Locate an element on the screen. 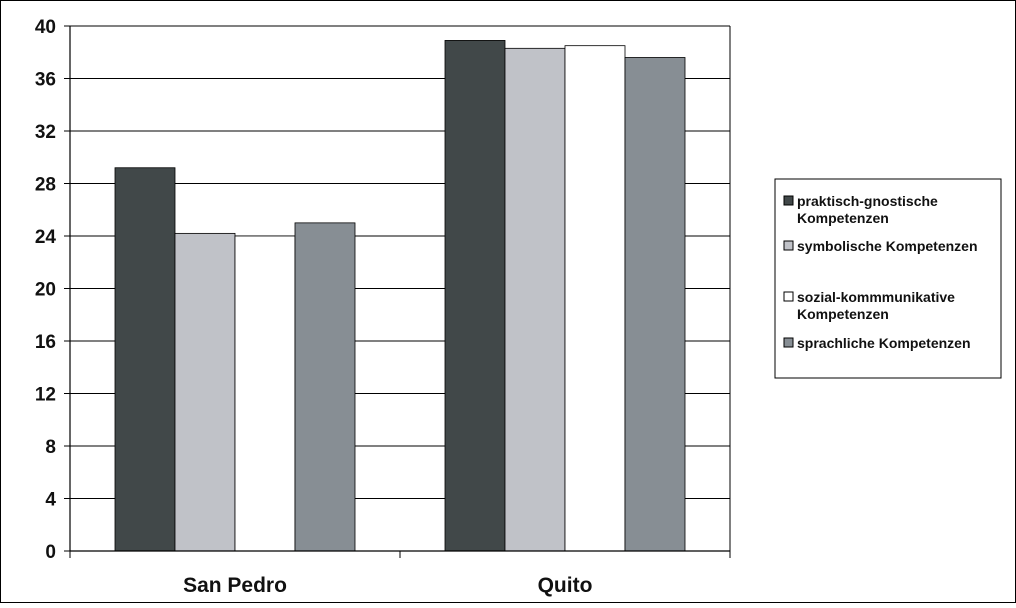 Image resolution: width=1016 pixels, height=608 pixels. legend-label: sprachliche Kompetenzen is located at coordinates (884, 343).